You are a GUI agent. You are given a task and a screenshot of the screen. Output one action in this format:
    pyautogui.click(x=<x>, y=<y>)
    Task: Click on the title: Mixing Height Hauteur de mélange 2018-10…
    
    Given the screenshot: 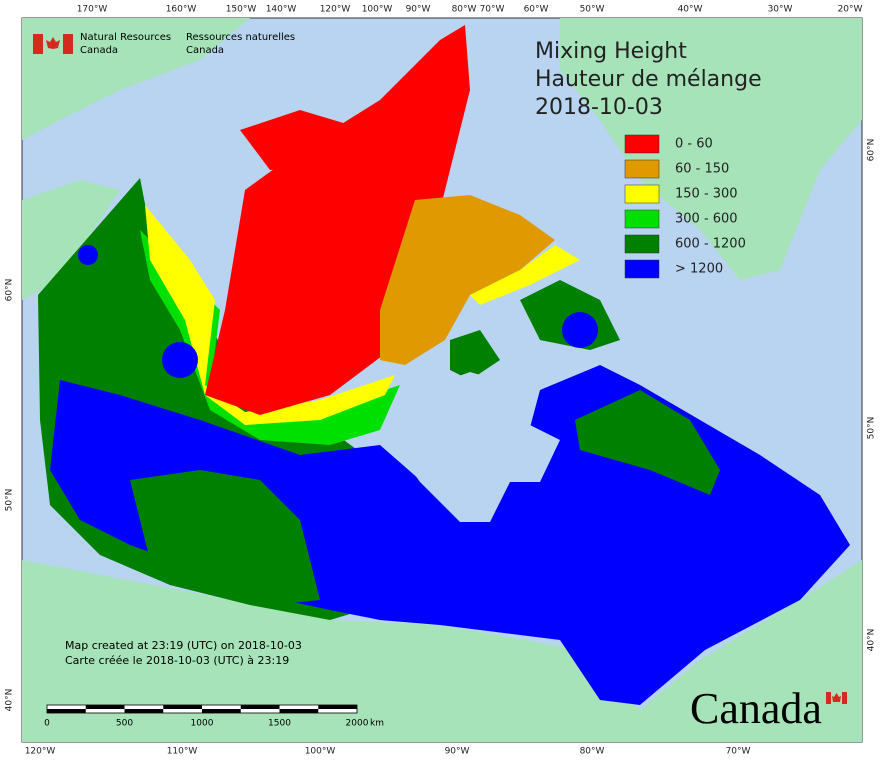 What is the action you would take?
    pyautogui.click(x=648, y=79)
    